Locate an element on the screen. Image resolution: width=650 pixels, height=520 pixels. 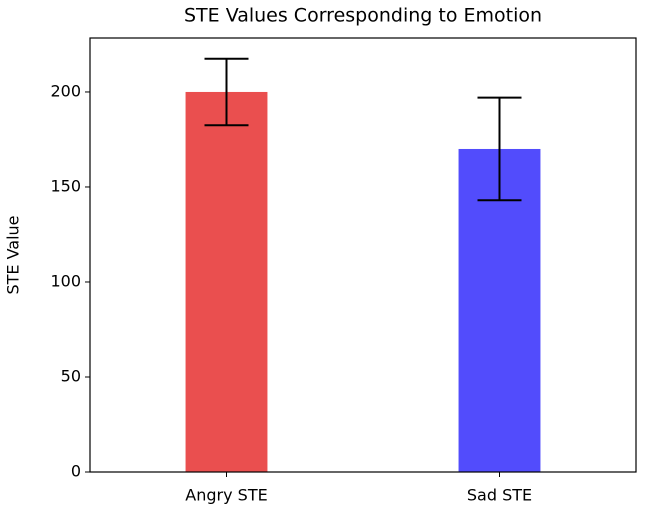
y-tick-label: 0 is located at coordinates (76, 471).